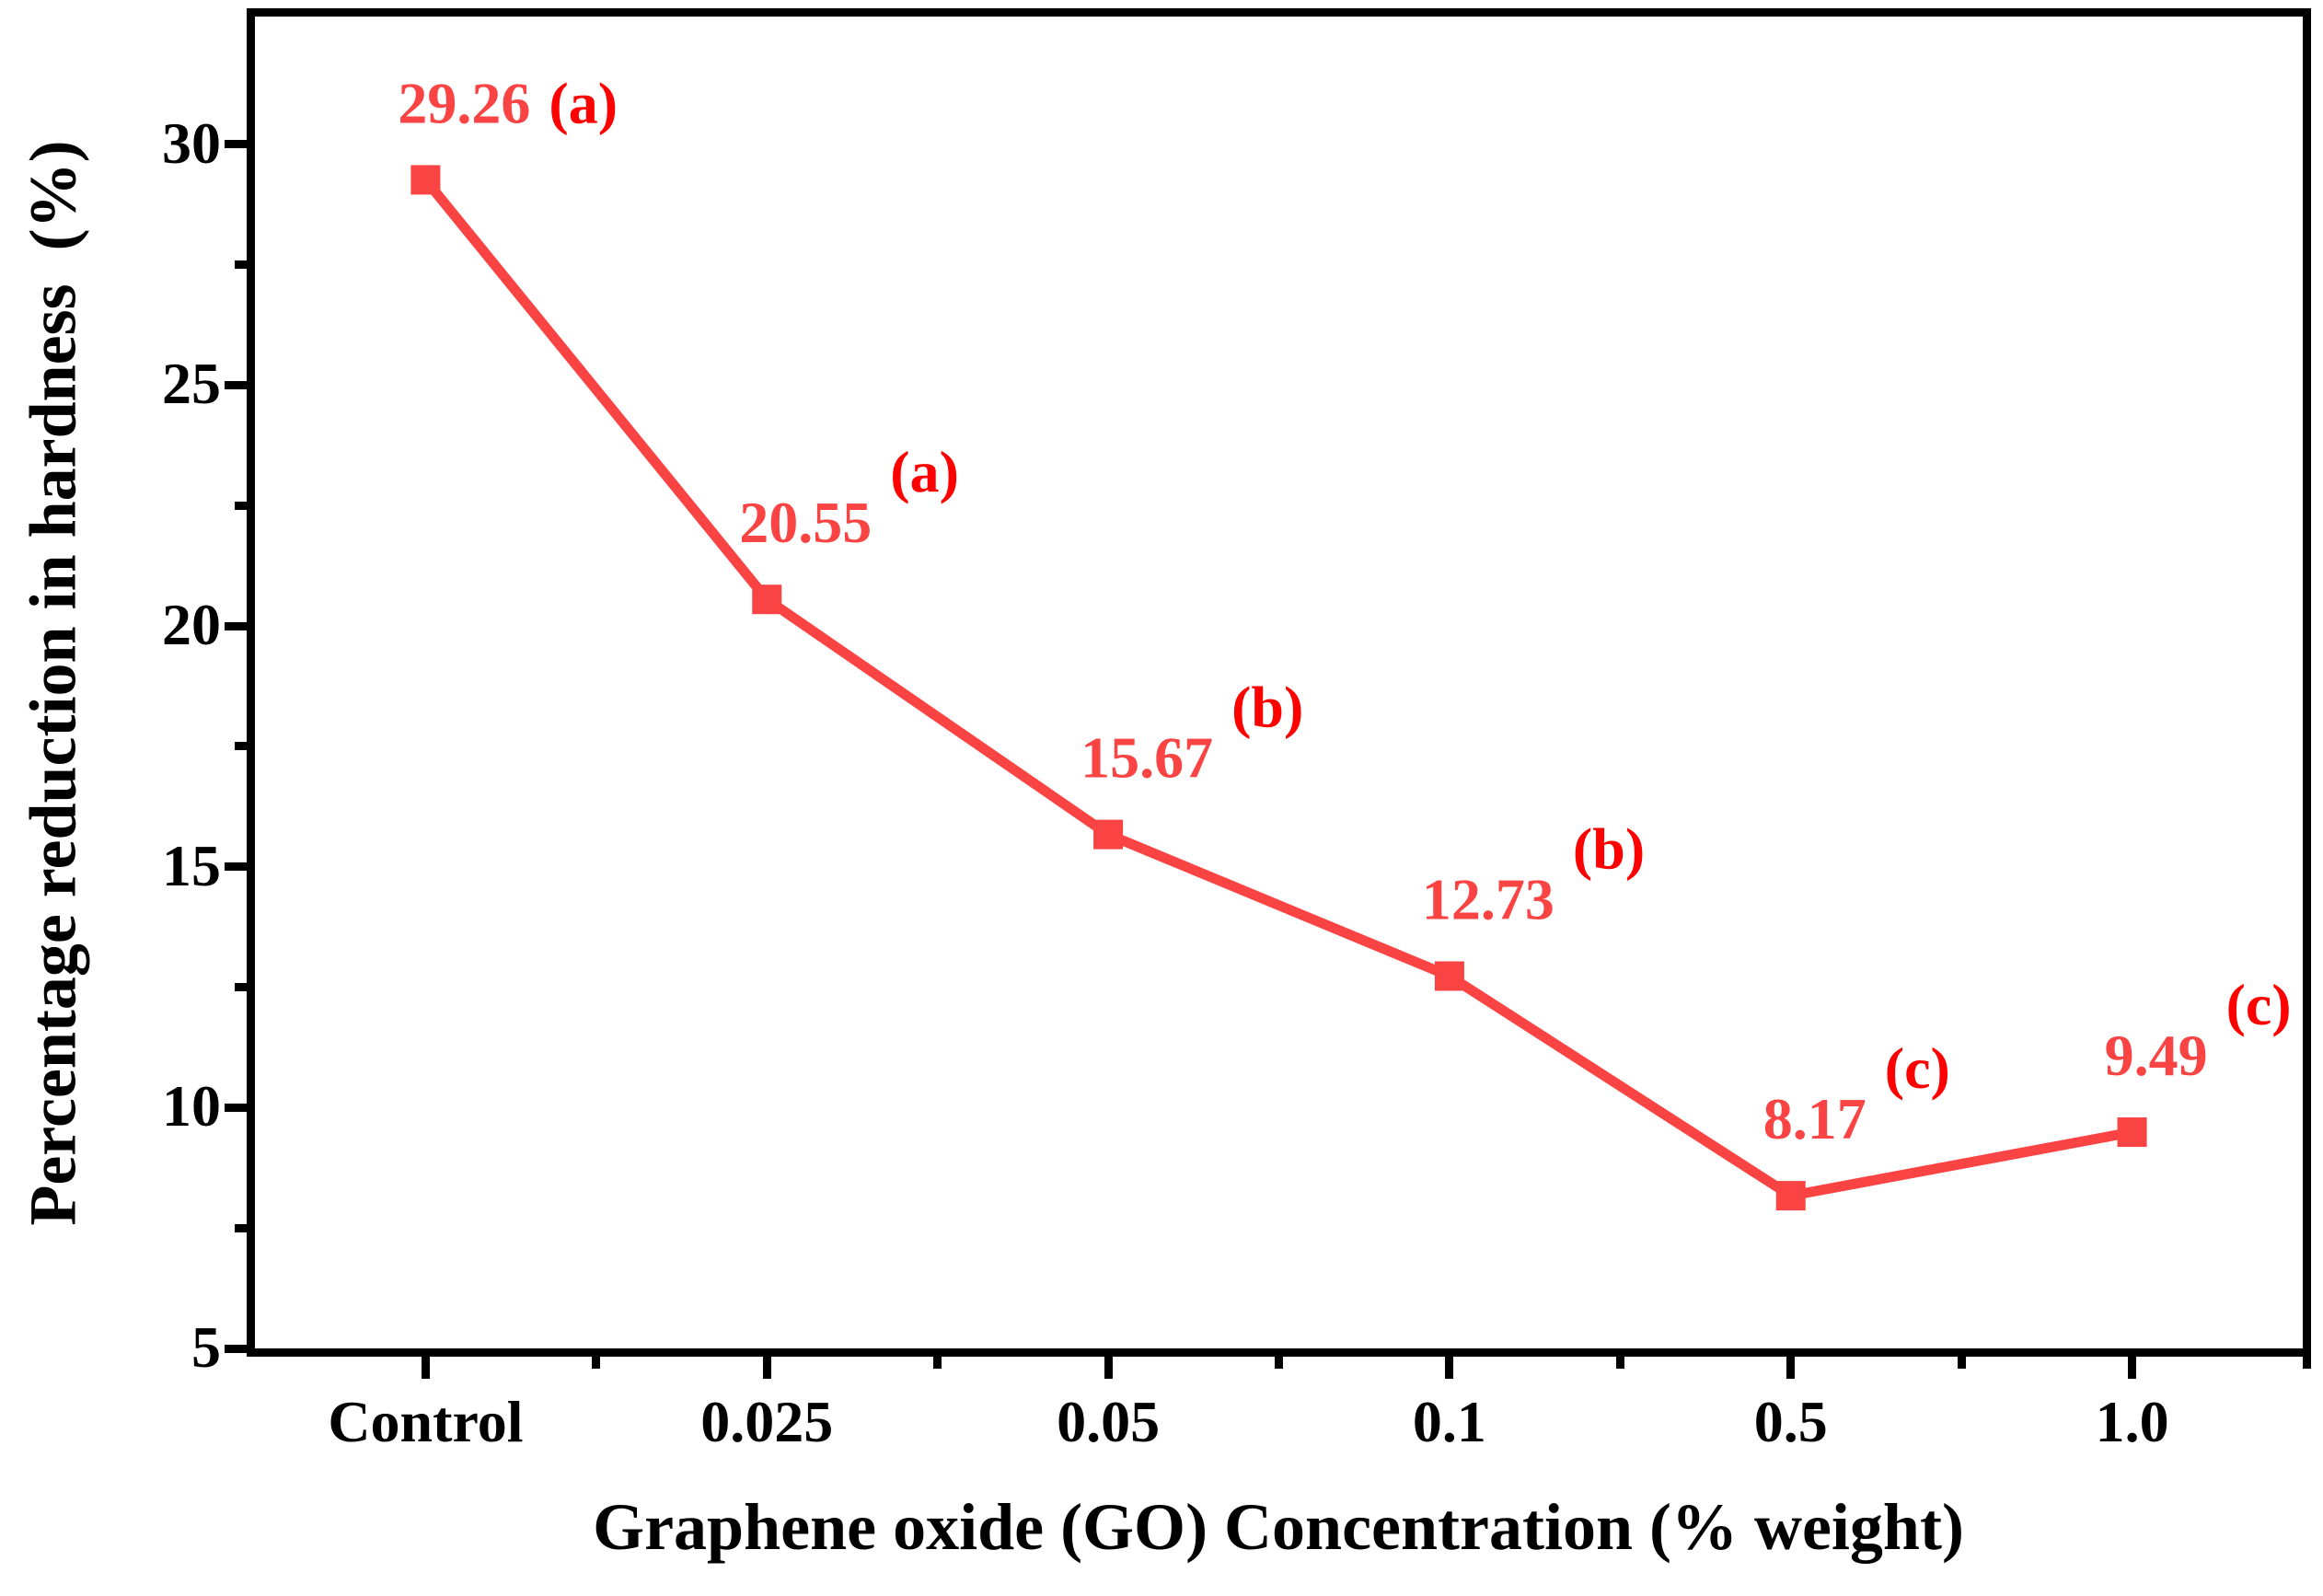 The image size is (2323, 1596). I want to click on data-point-label: 9.49 (c), so click(2199, 1030).